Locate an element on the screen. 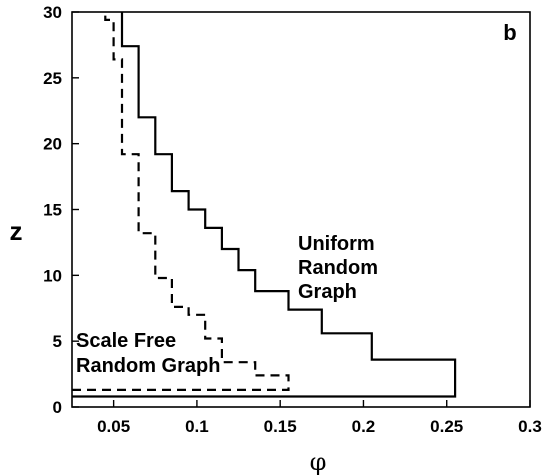 The image size is (543, 475). y-tick-label: 15 is located at coordinates (52, 210).